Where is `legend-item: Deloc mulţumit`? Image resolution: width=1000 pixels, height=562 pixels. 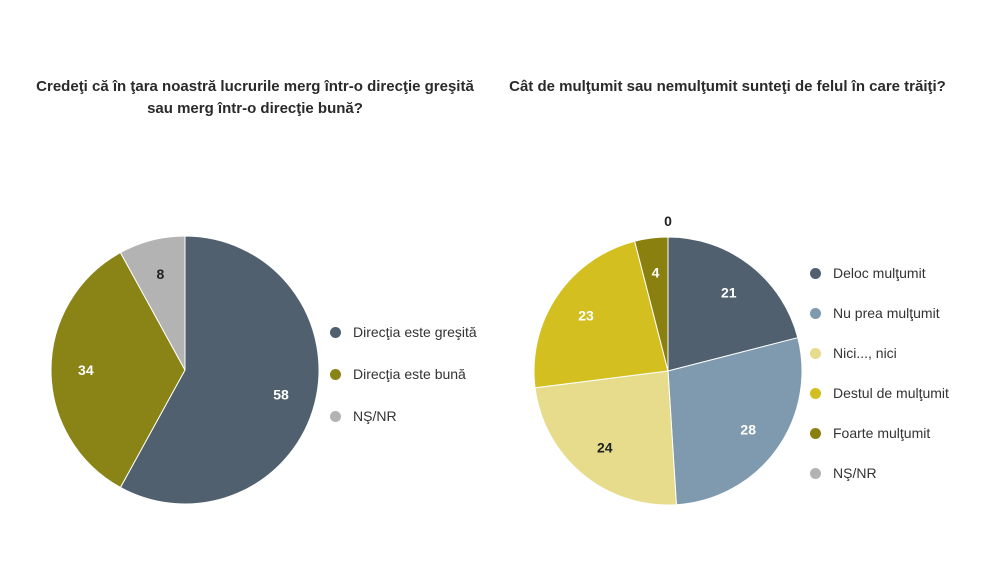 legend-item: Deloc mulţumit is located at coordinates (868, 273).